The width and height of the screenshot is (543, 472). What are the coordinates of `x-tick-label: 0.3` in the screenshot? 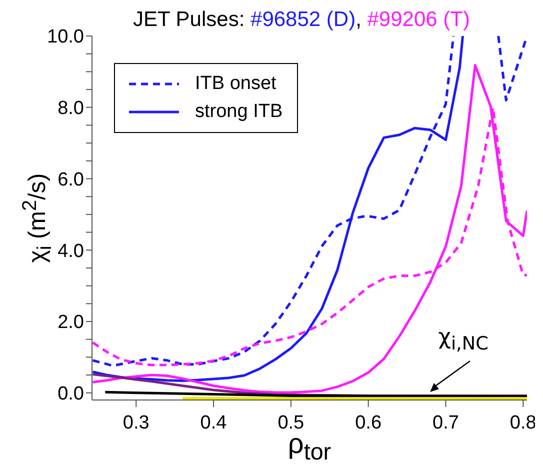 It's located at (136, 423).